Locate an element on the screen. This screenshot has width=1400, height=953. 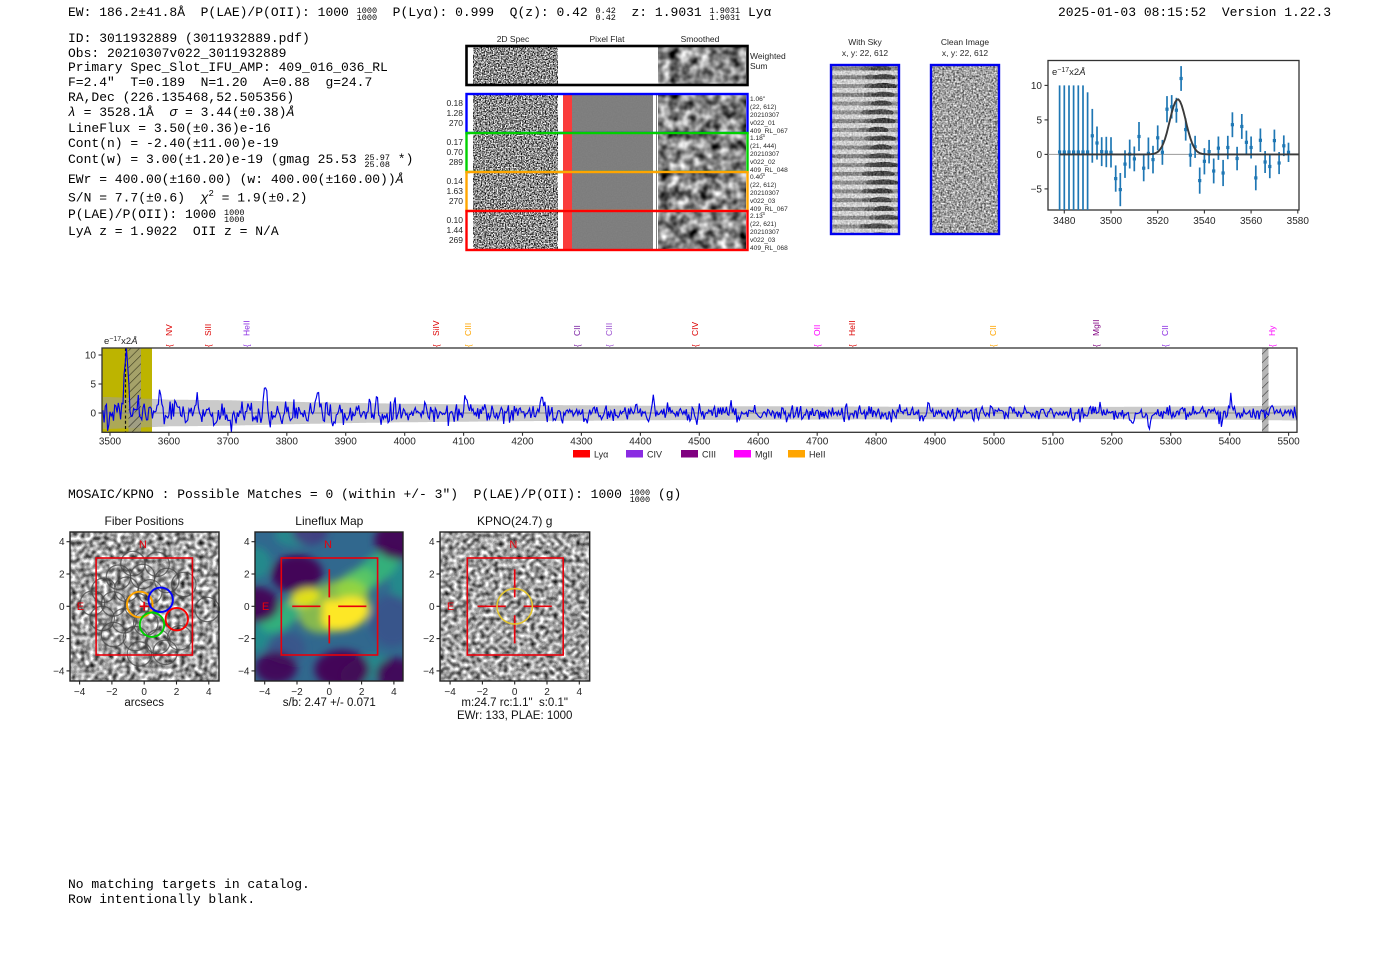
svg-text: 3800 is located at coordinates (287, 442).